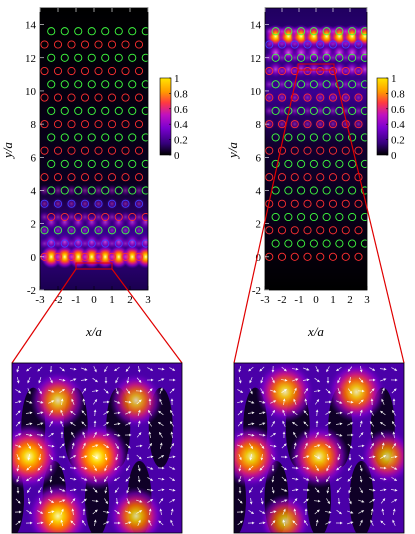 This screenshot has height=534, width=415. I want to click on x-tick-label: -3, so click(40, 300).